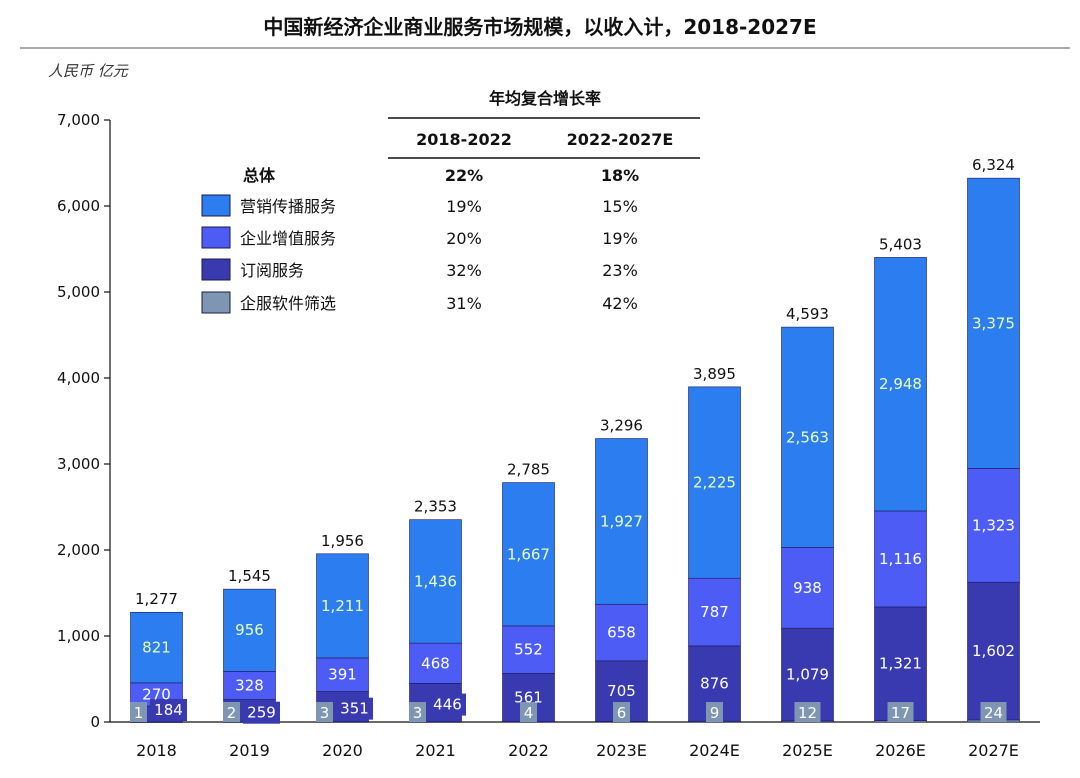 The image size is (1080, 778). I want to click on cagr-row: 订阅服务 32% 23%, so click(419, 269).